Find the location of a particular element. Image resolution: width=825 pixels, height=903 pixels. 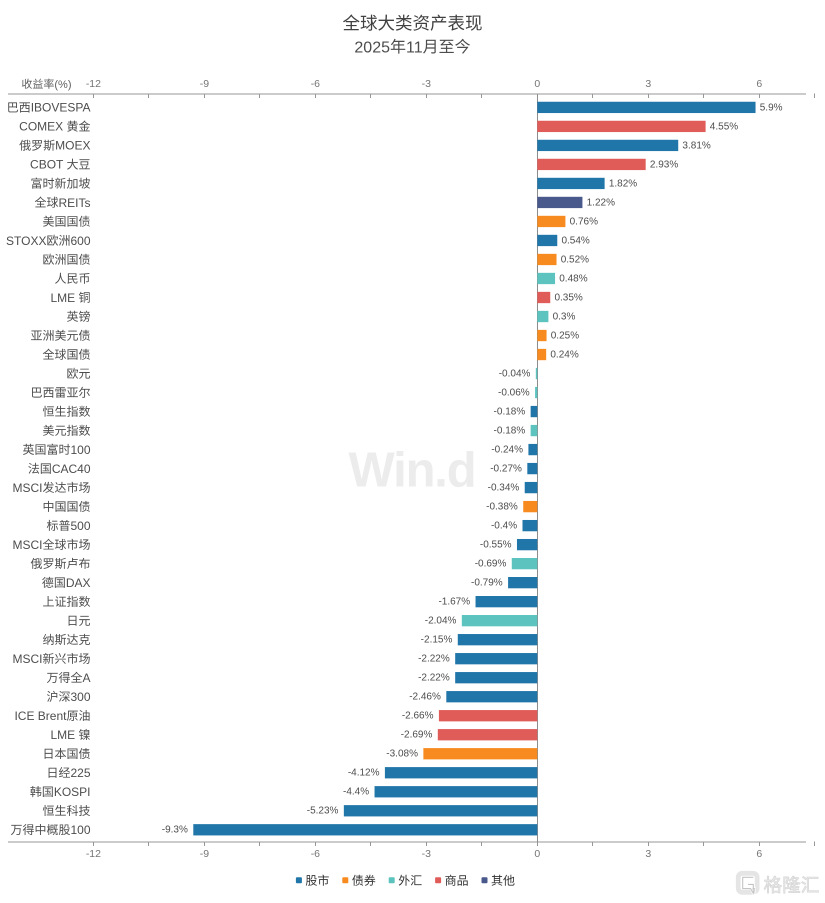

svg-text: -3.08% is located at coordinates (402, 754).